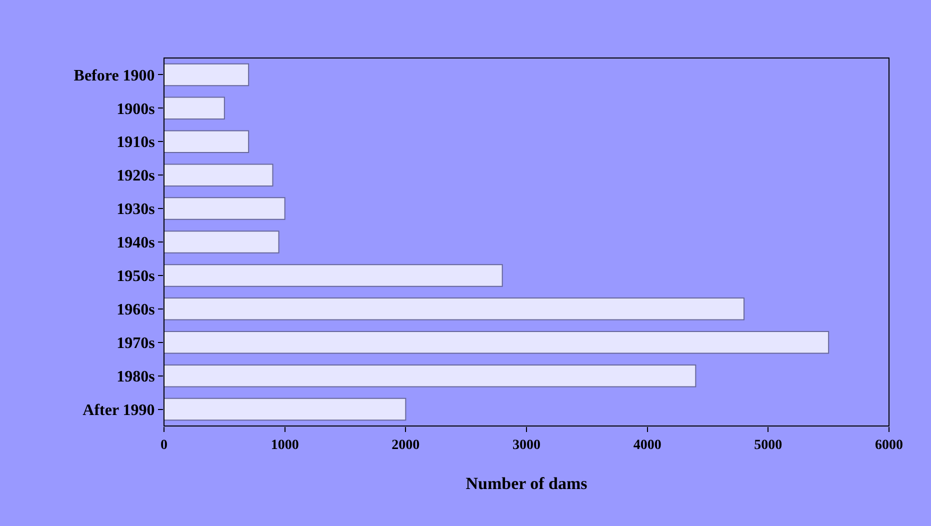 The height and width of the screenshot is (526, 931). I want to click on x-tick-label: 2000, so click(406, 445).